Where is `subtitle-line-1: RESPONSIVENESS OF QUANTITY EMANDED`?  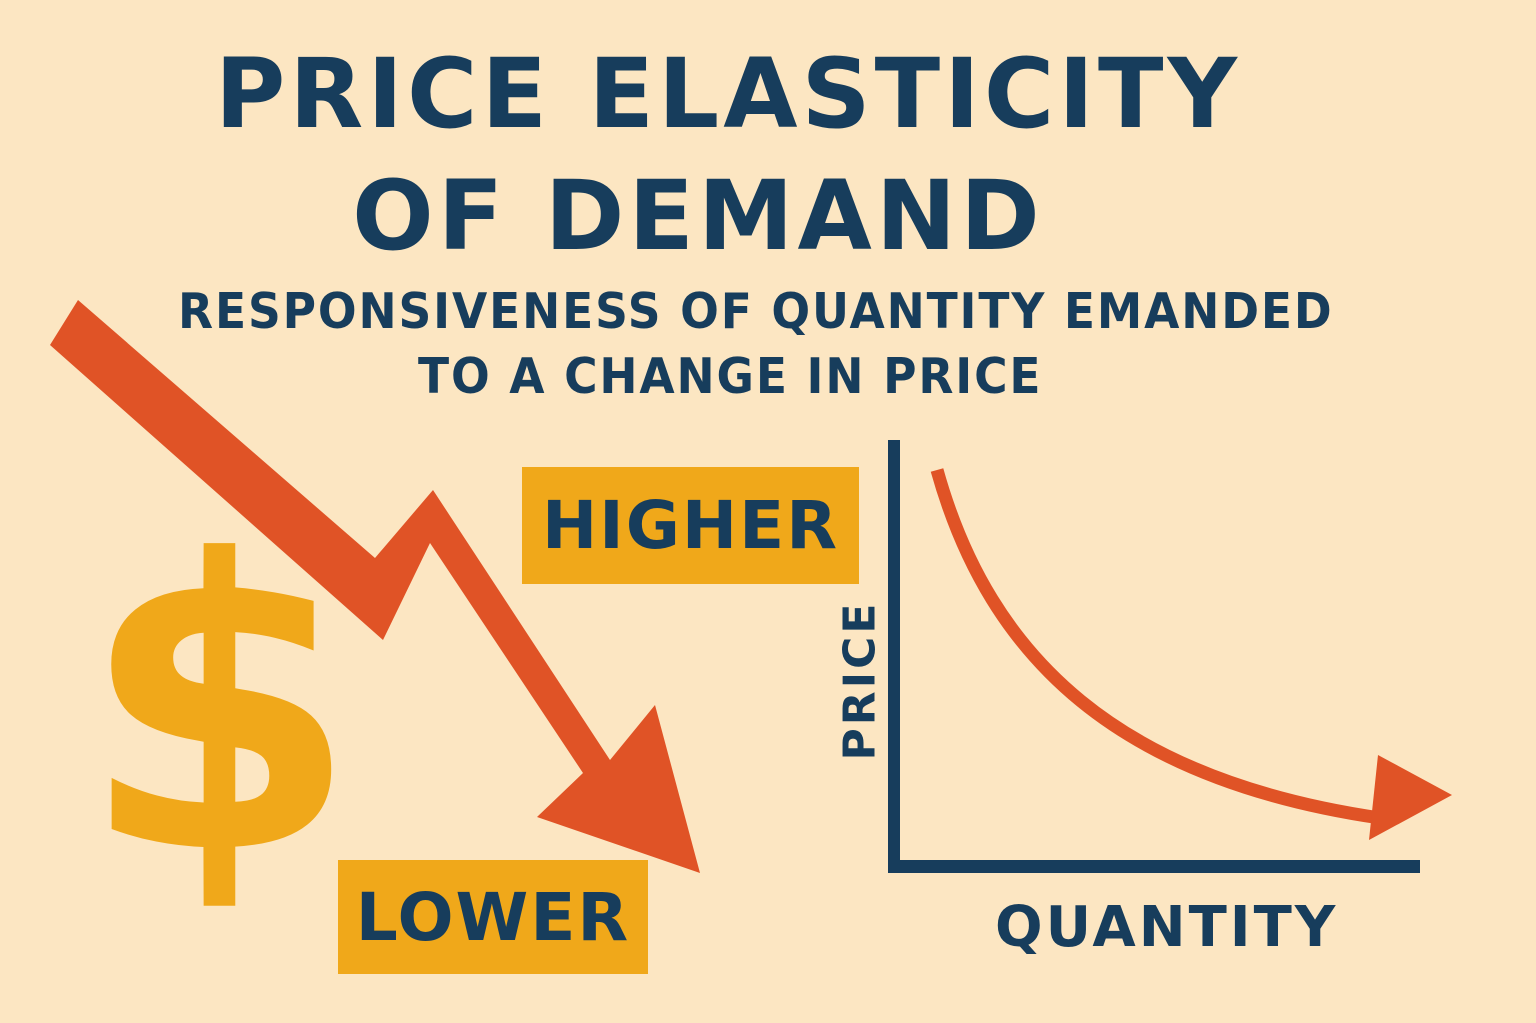 subtitle-line-1: RESPONSIVENESS OF QUANTITY EMANDED is located at coordinates (756, 311).